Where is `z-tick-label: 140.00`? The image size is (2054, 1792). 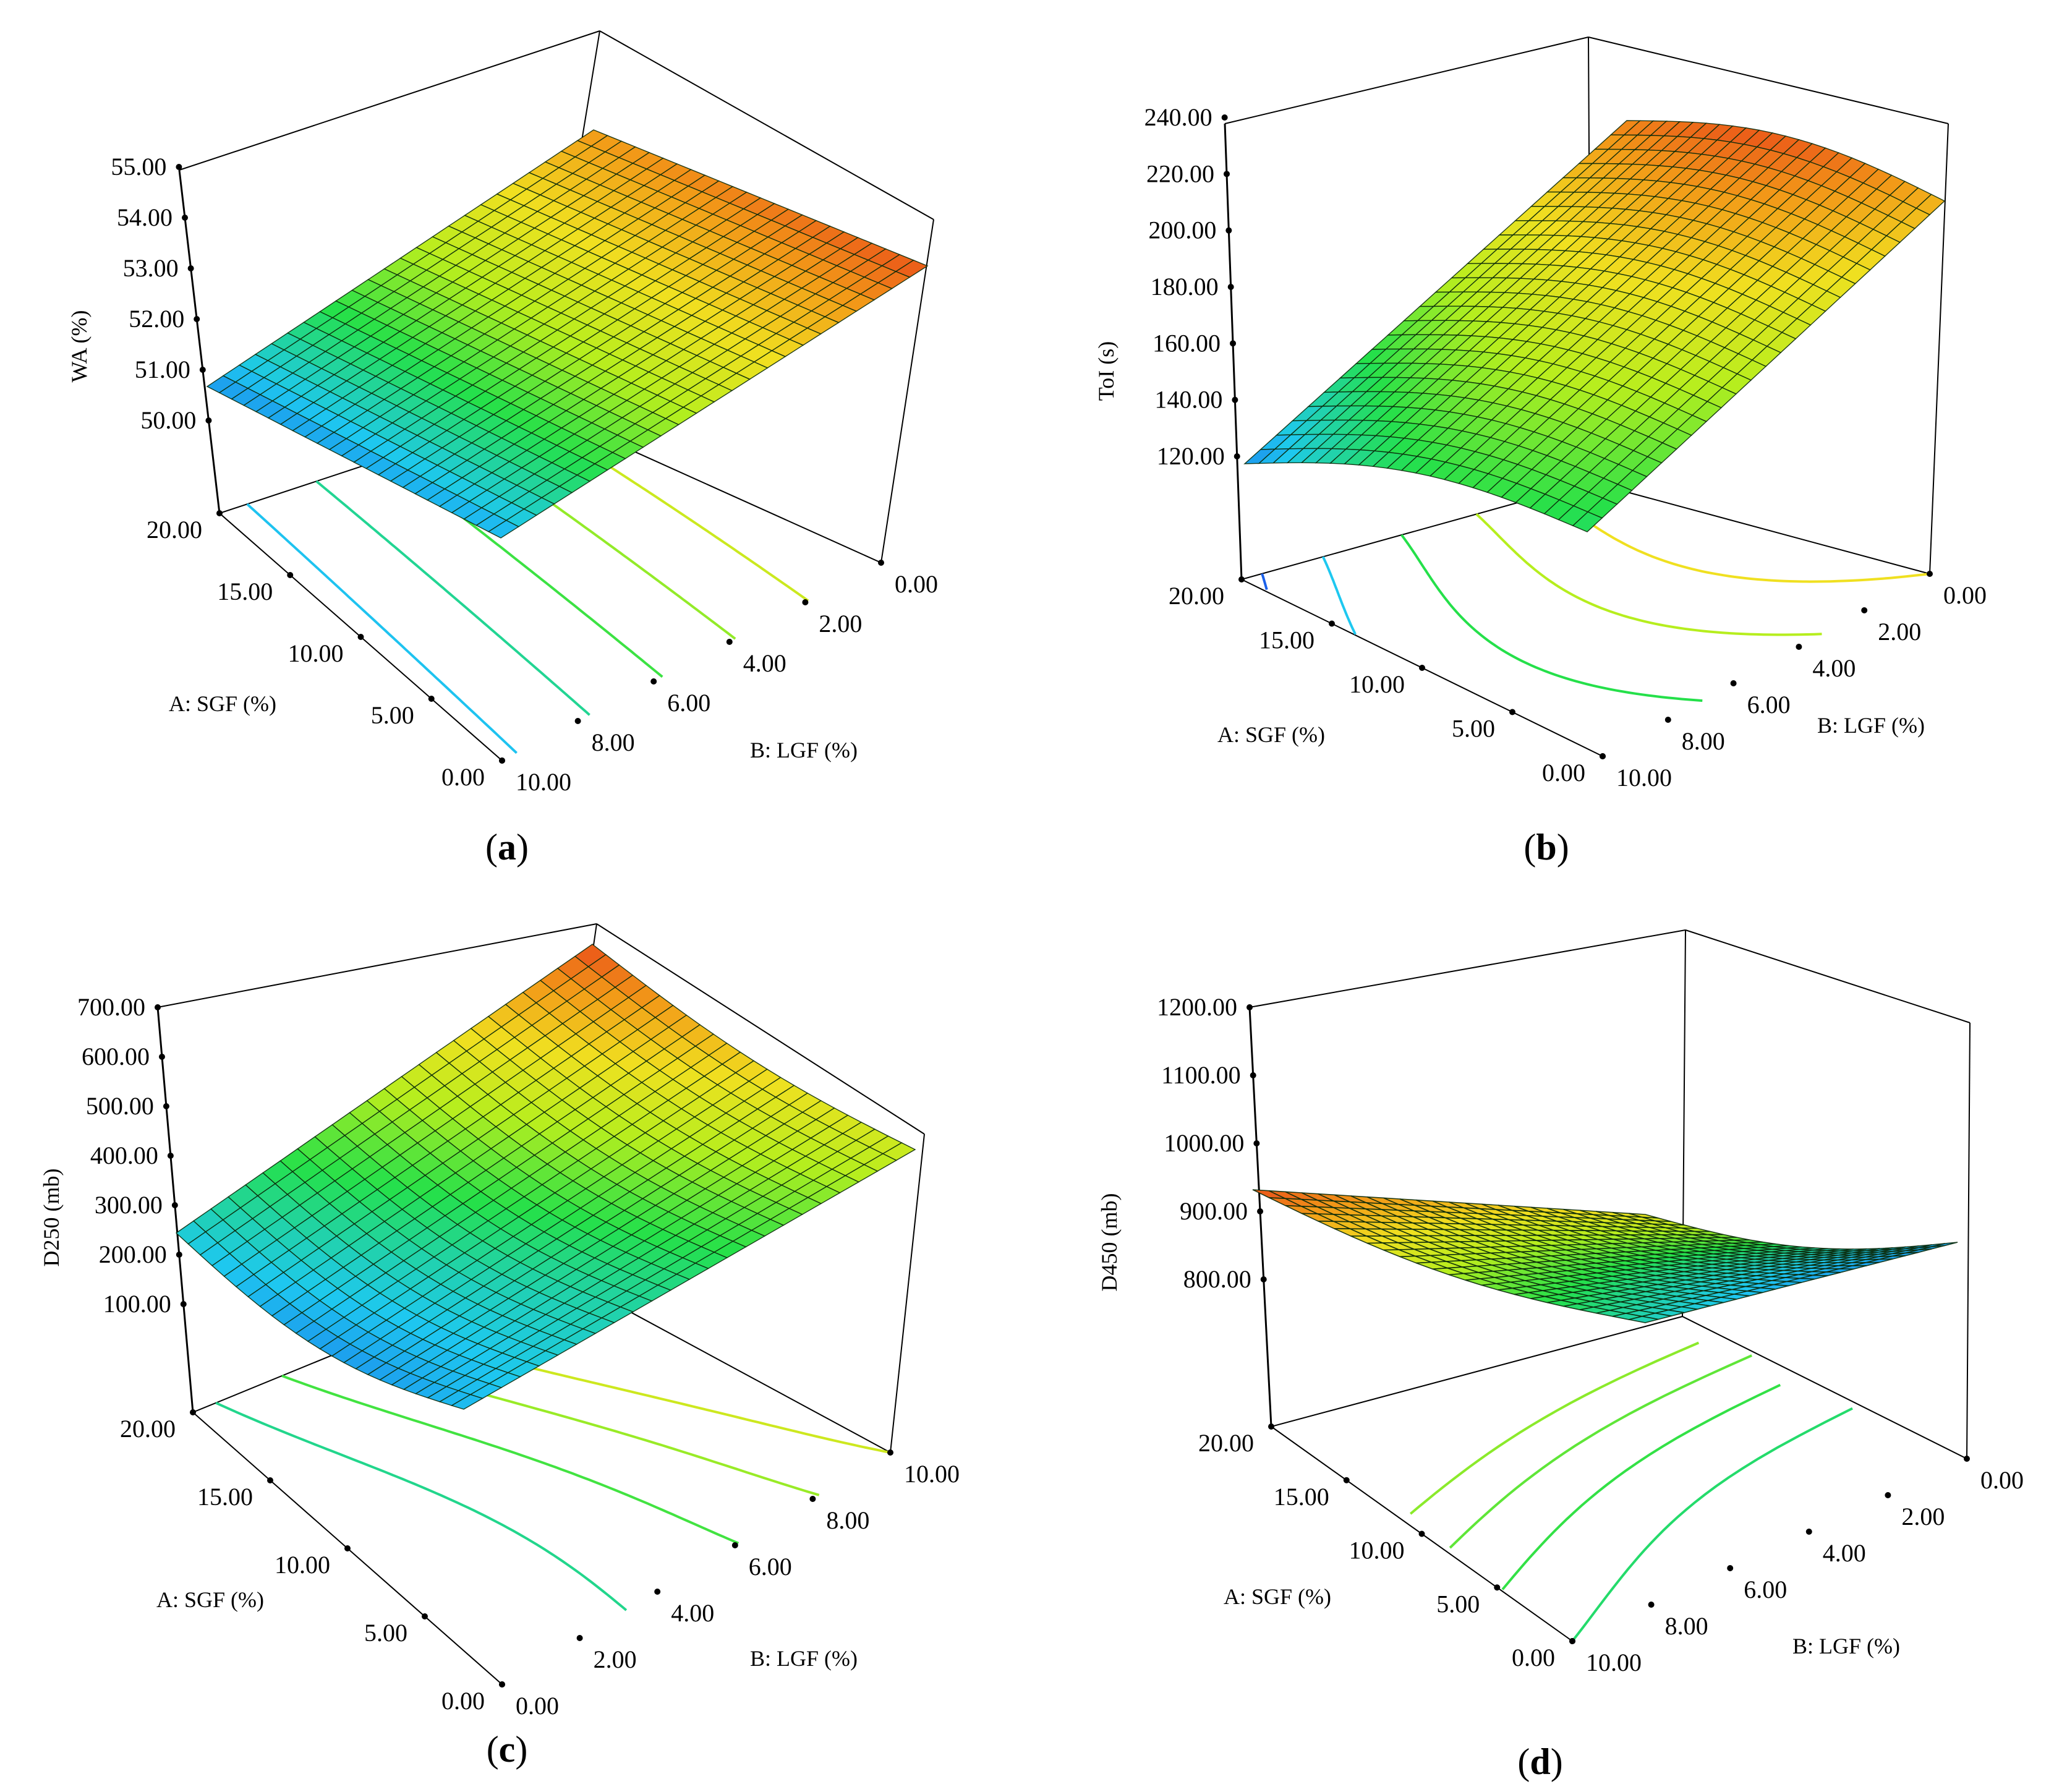
z-tick-label: 140.00 is located at coordinates (1188, 400).